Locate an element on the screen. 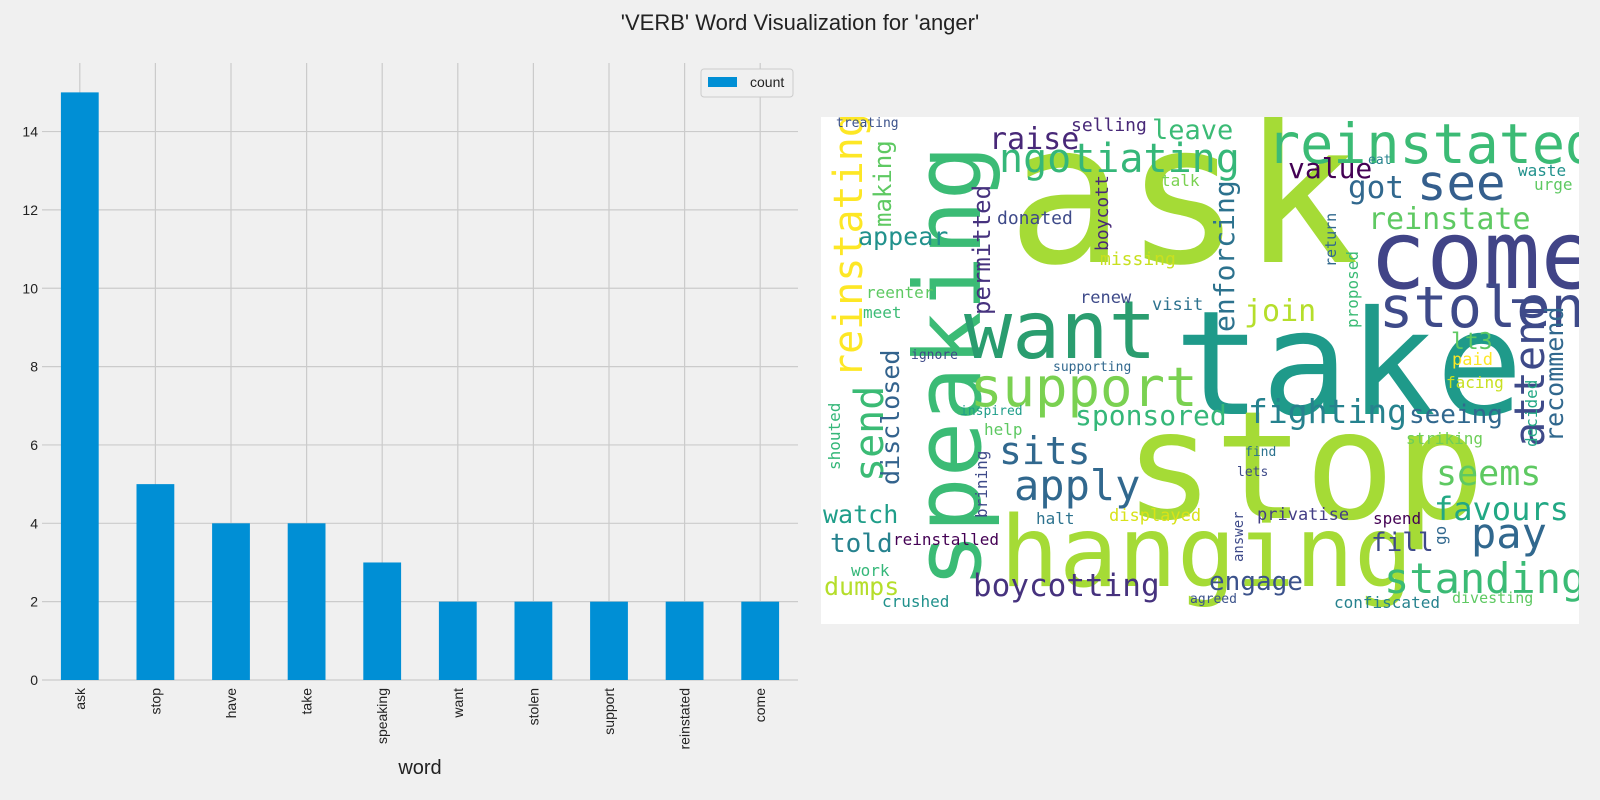  figure-title: 'VERB' Word Visualization for 'anger' is located at coordinates (800, 22).